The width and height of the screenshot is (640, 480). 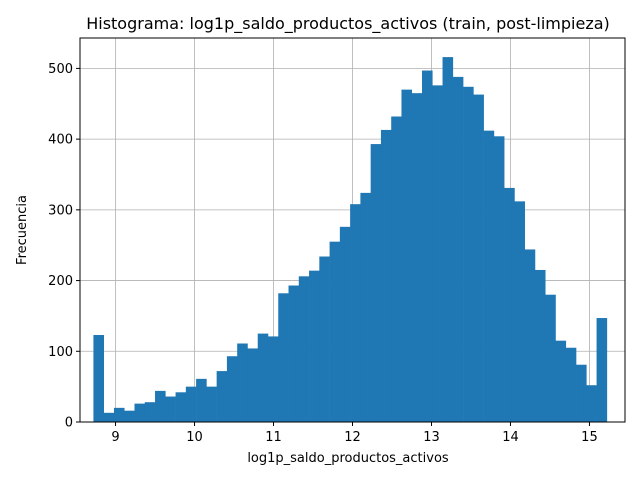 What do you see at coordinates (115, 437) in the screenshot?
I see `x-tick-label: 9` at bounding box center [115, 437].